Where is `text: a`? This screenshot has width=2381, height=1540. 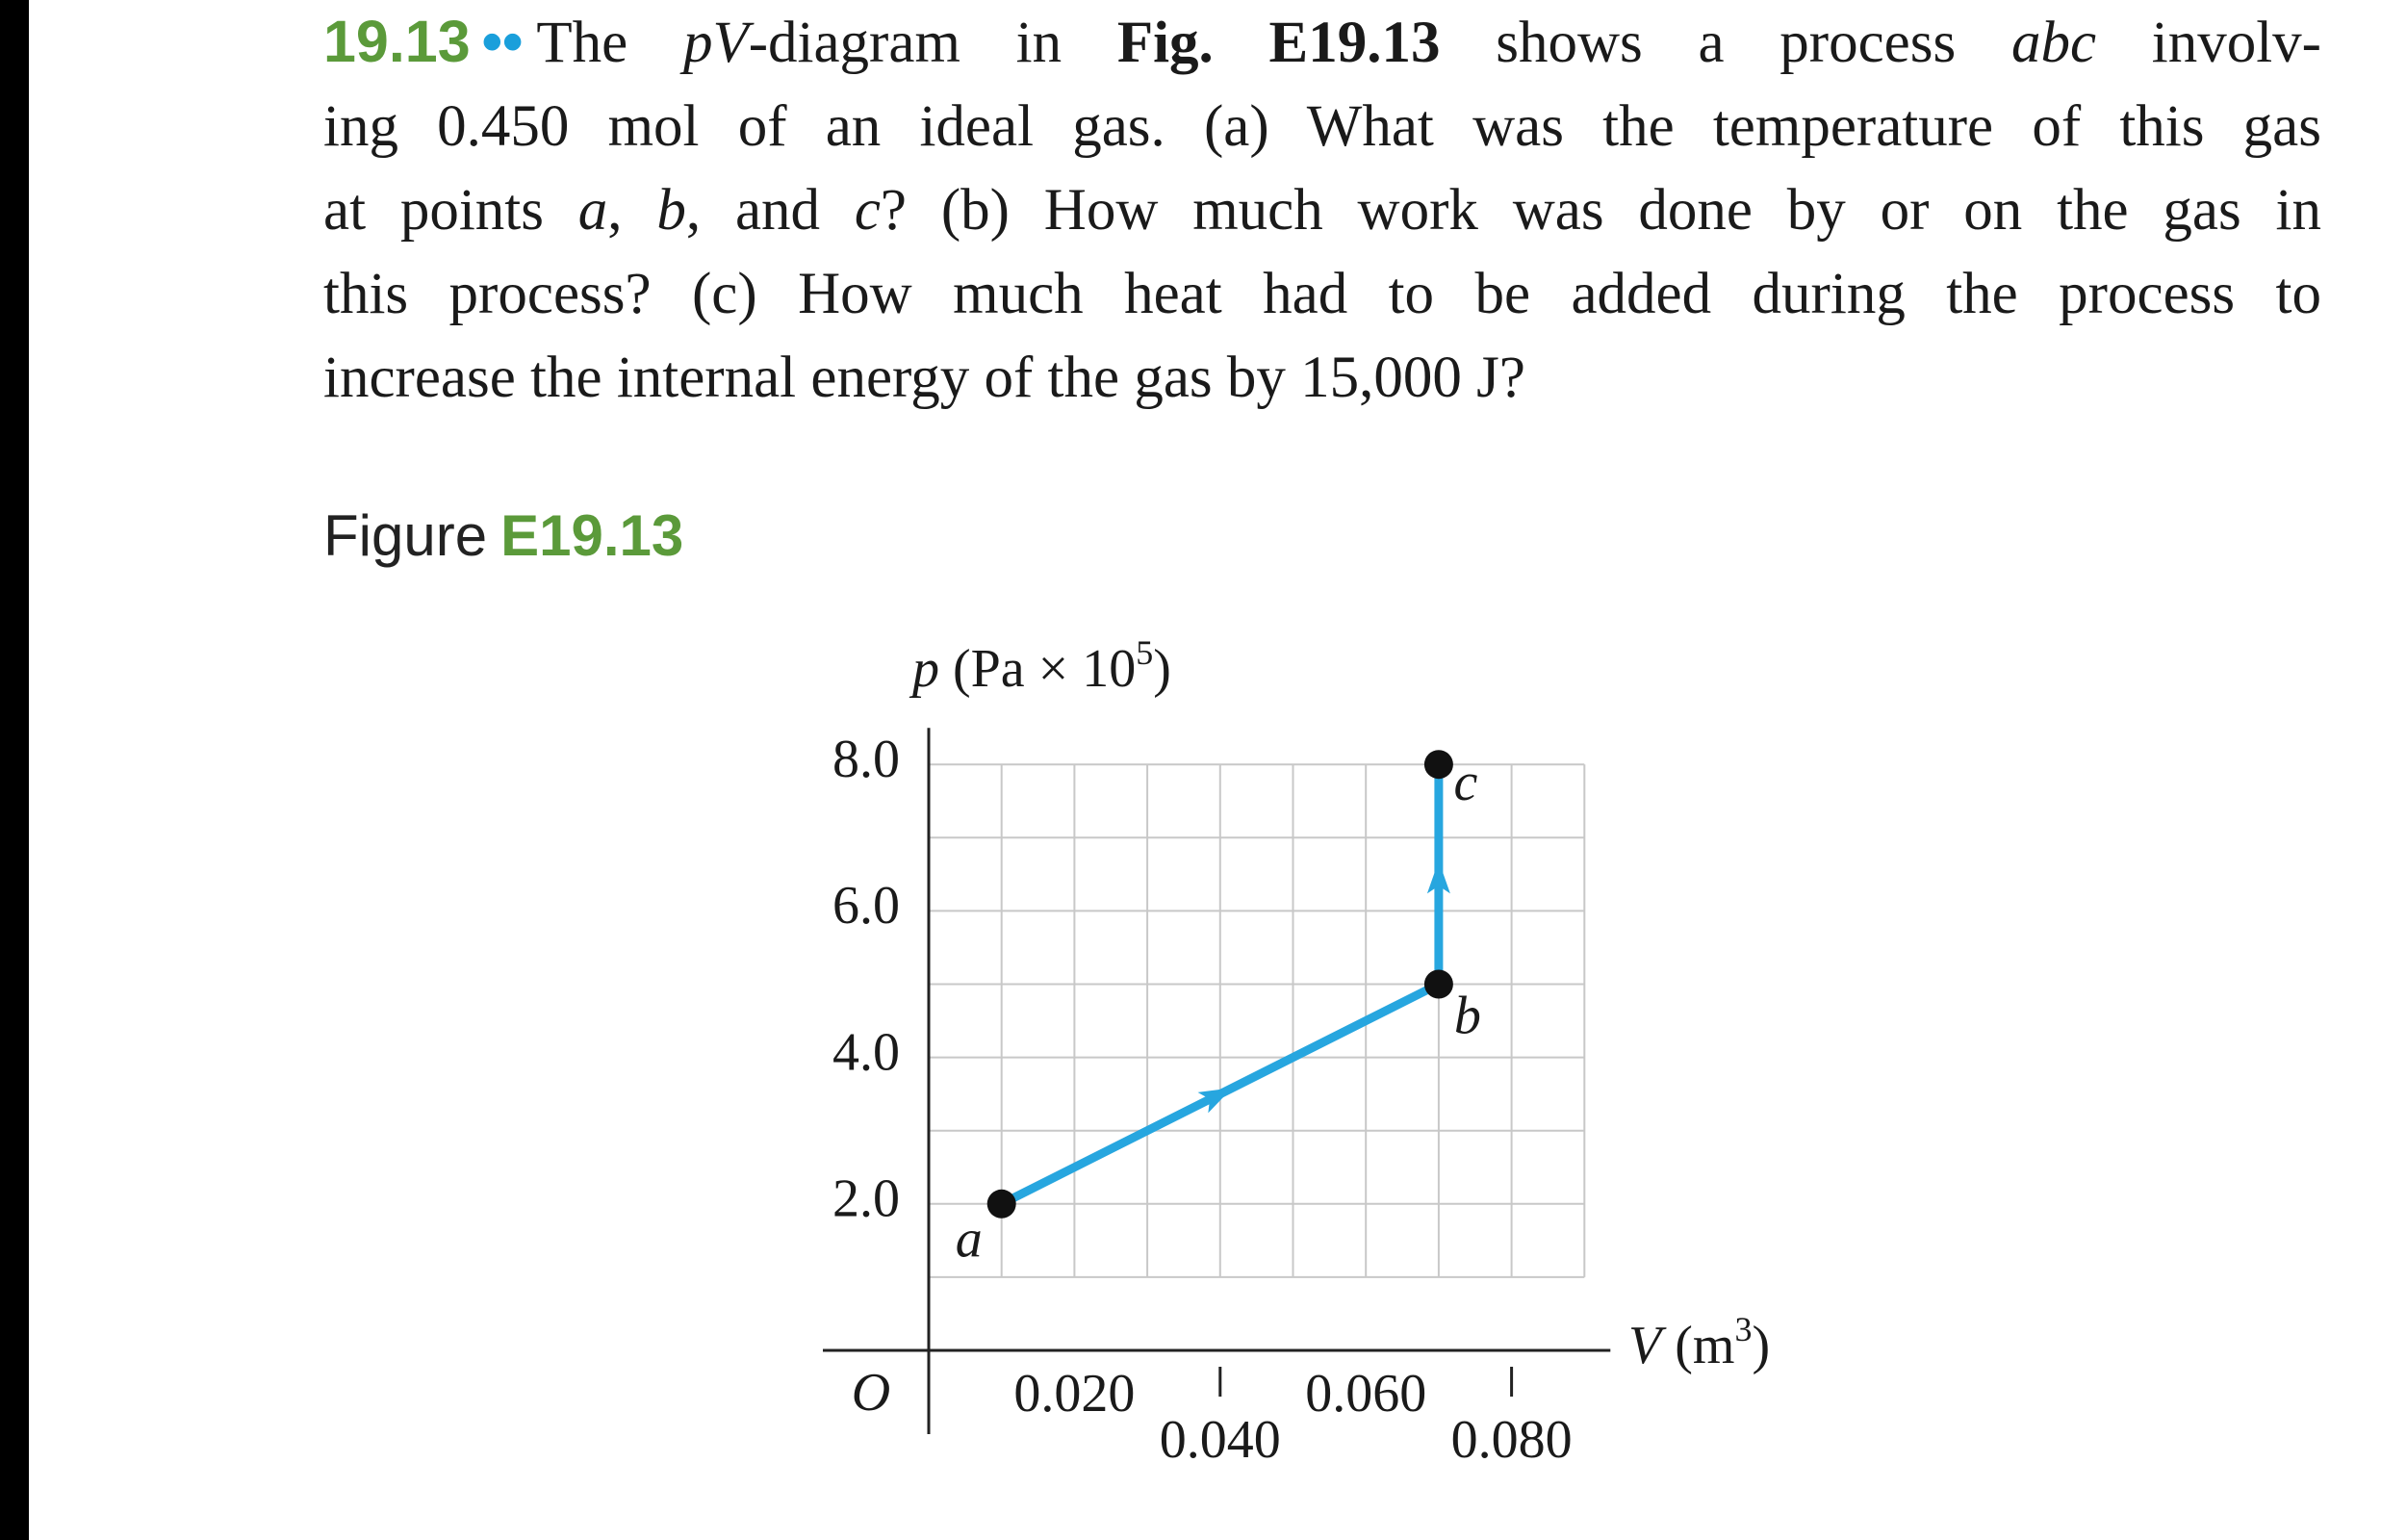
text: a is located at coordinates (592, 210).